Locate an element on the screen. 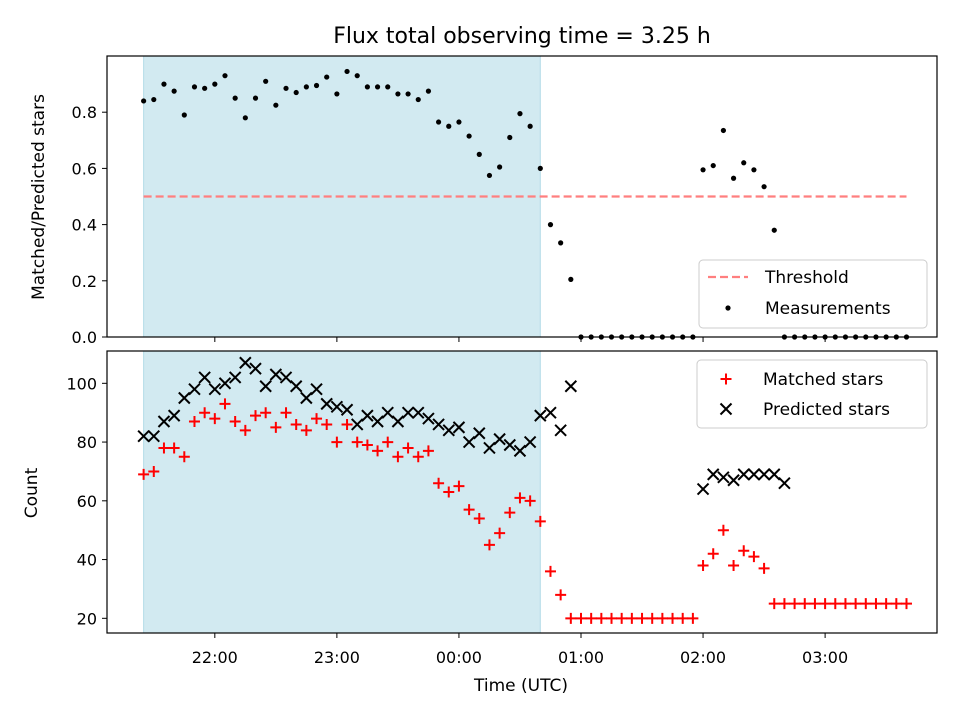 The image size is (960, 720). y-tick-label: 80 is located at coordinates (87, 442).